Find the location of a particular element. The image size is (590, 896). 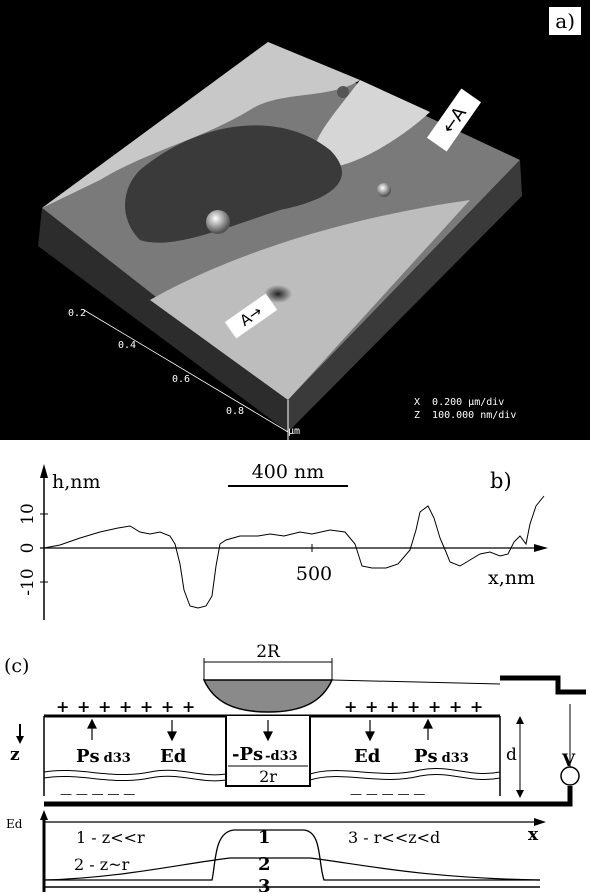

scale-readout: X 0.200 μm/div Z 100.000 nm/div is located at coordinates (465, 409).